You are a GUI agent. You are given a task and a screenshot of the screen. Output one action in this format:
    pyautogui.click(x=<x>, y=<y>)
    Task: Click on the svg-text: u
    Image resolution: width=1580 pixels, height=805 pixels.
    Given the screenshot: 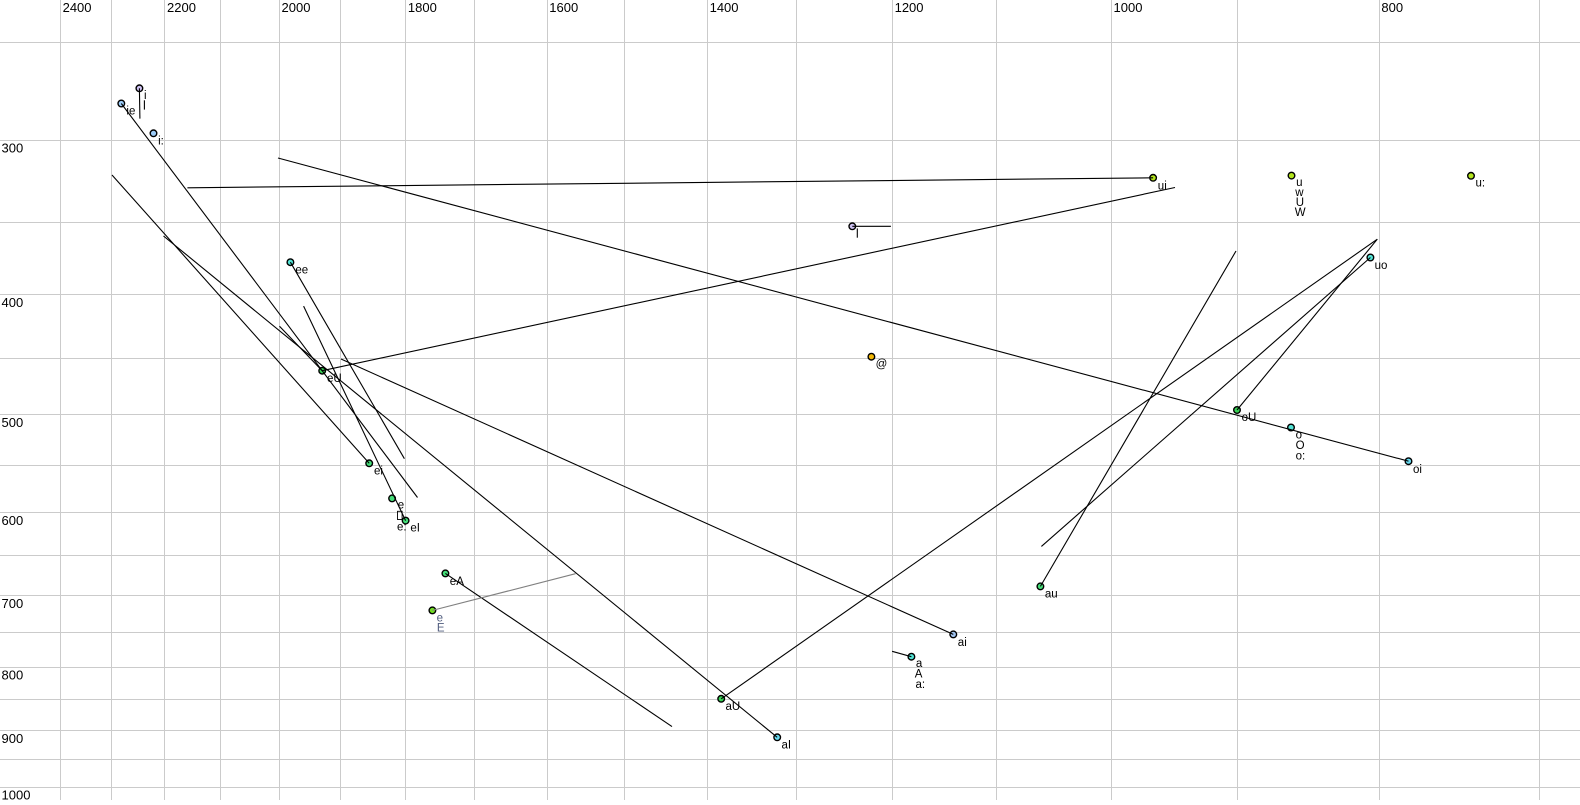 What is the action you would take?
    pyautogui.click(x=1299, y=183)
    